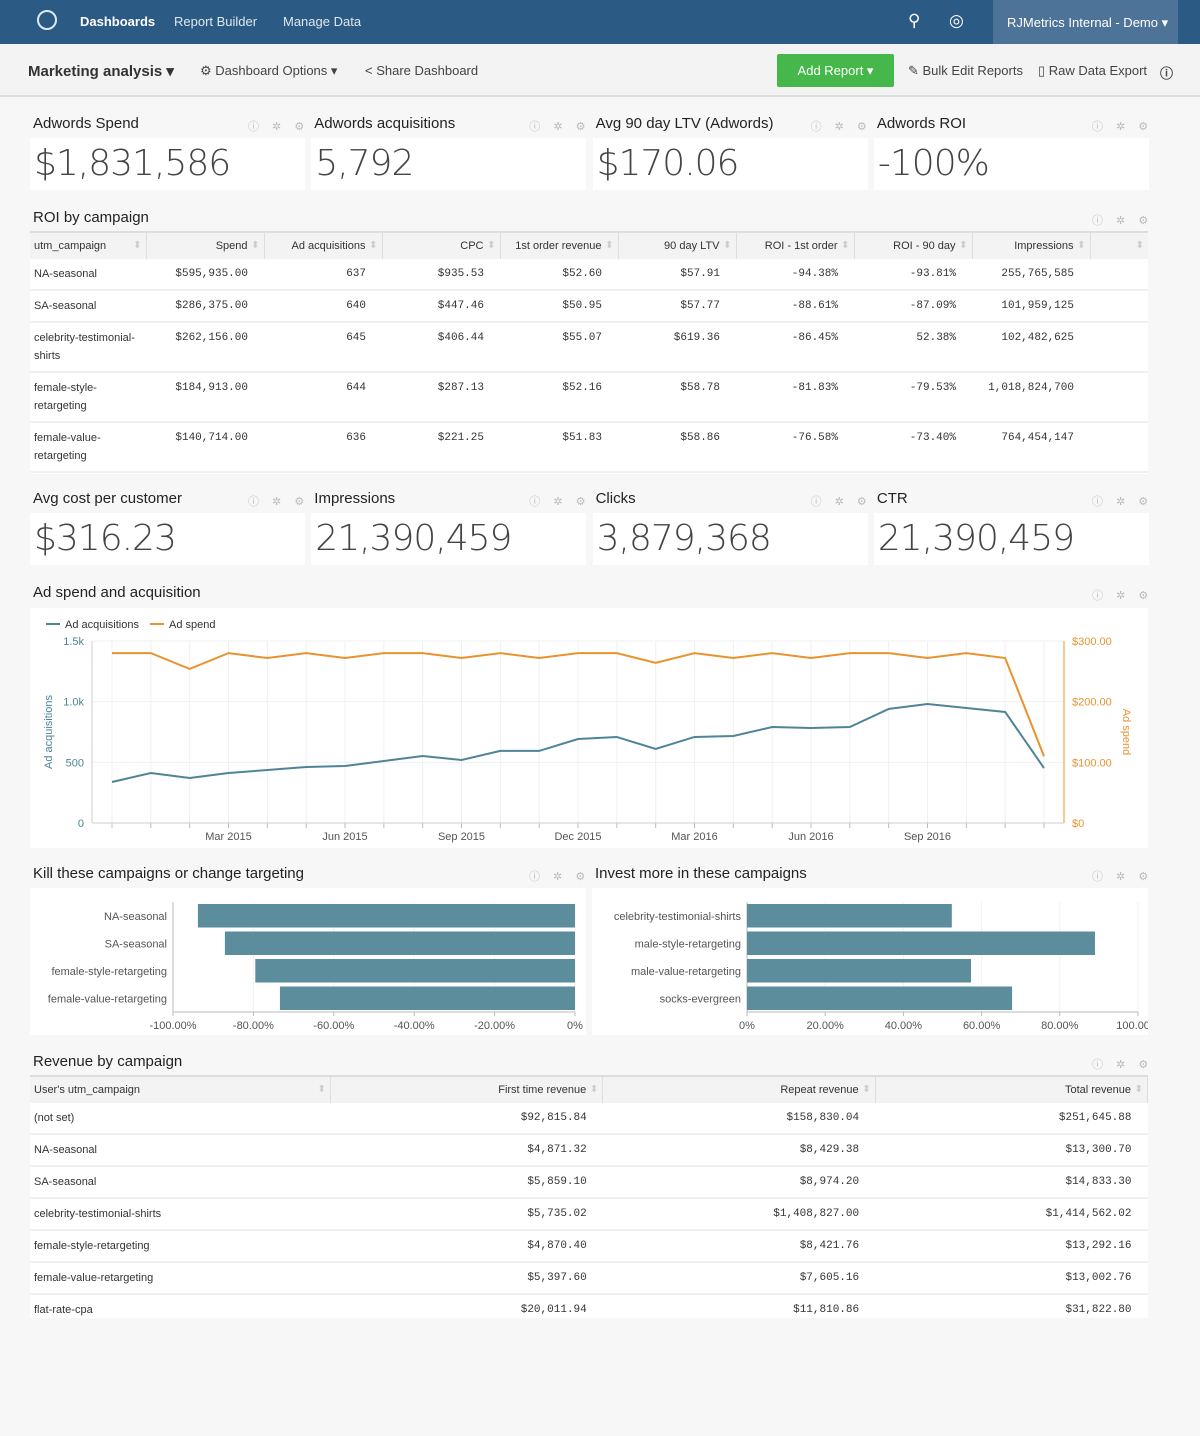 This screenshot has width=1200, height=1436. Describe the element at coordinates (269, 70) in the screenshot. I see `dashboard-options-button: ⚙ Dashboard Options ▾` at that location.